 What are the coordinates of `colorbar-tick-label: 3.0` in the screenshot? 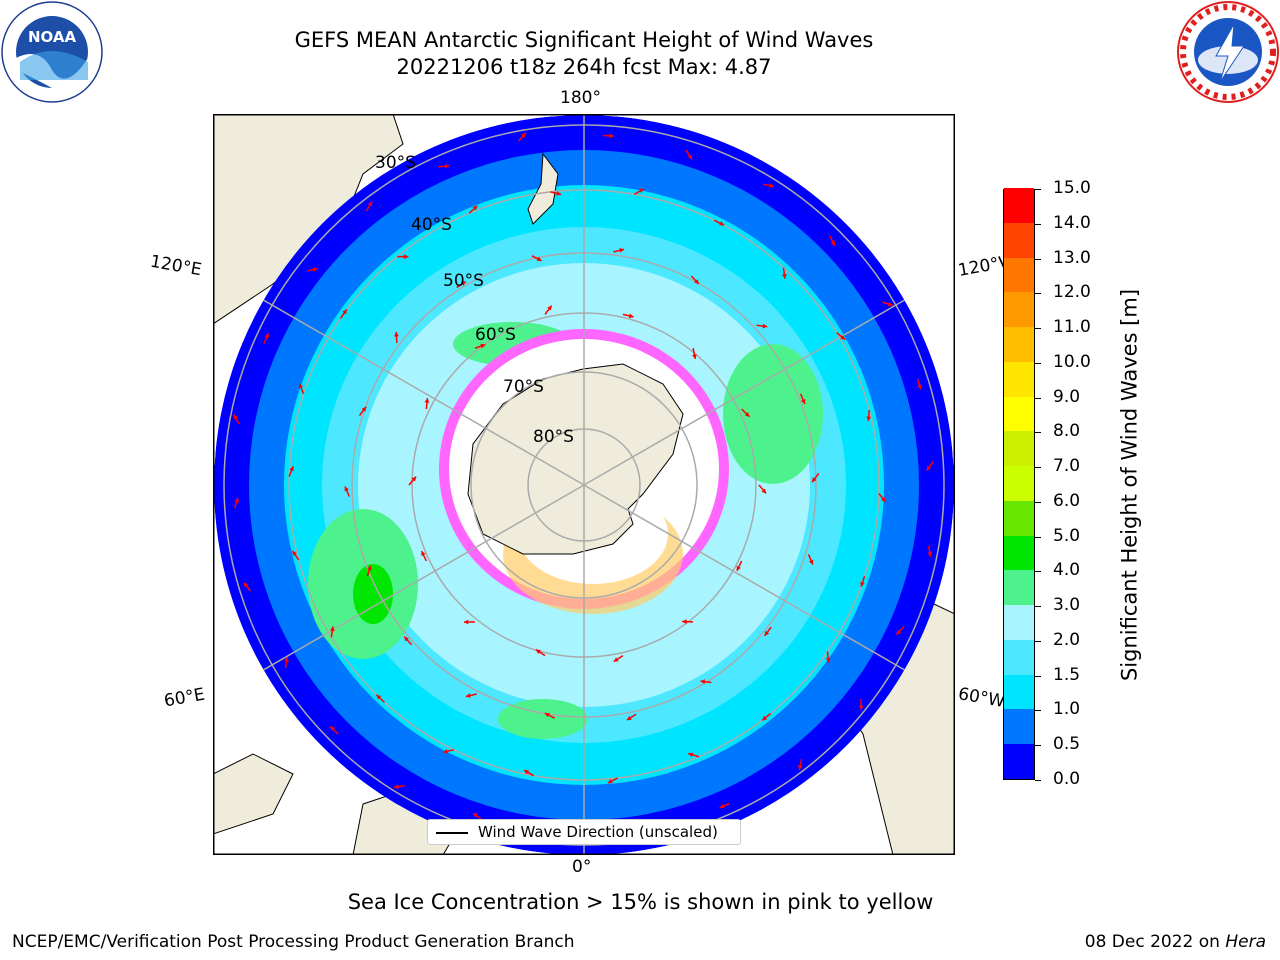 It's located at (1067, 605).